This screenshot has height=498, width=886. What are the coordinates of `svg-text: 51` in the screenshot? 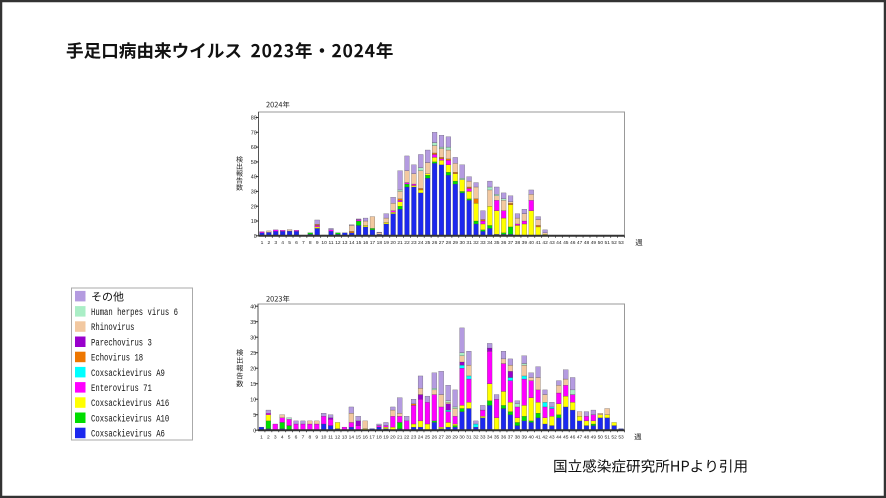 It's located at (607, 438).